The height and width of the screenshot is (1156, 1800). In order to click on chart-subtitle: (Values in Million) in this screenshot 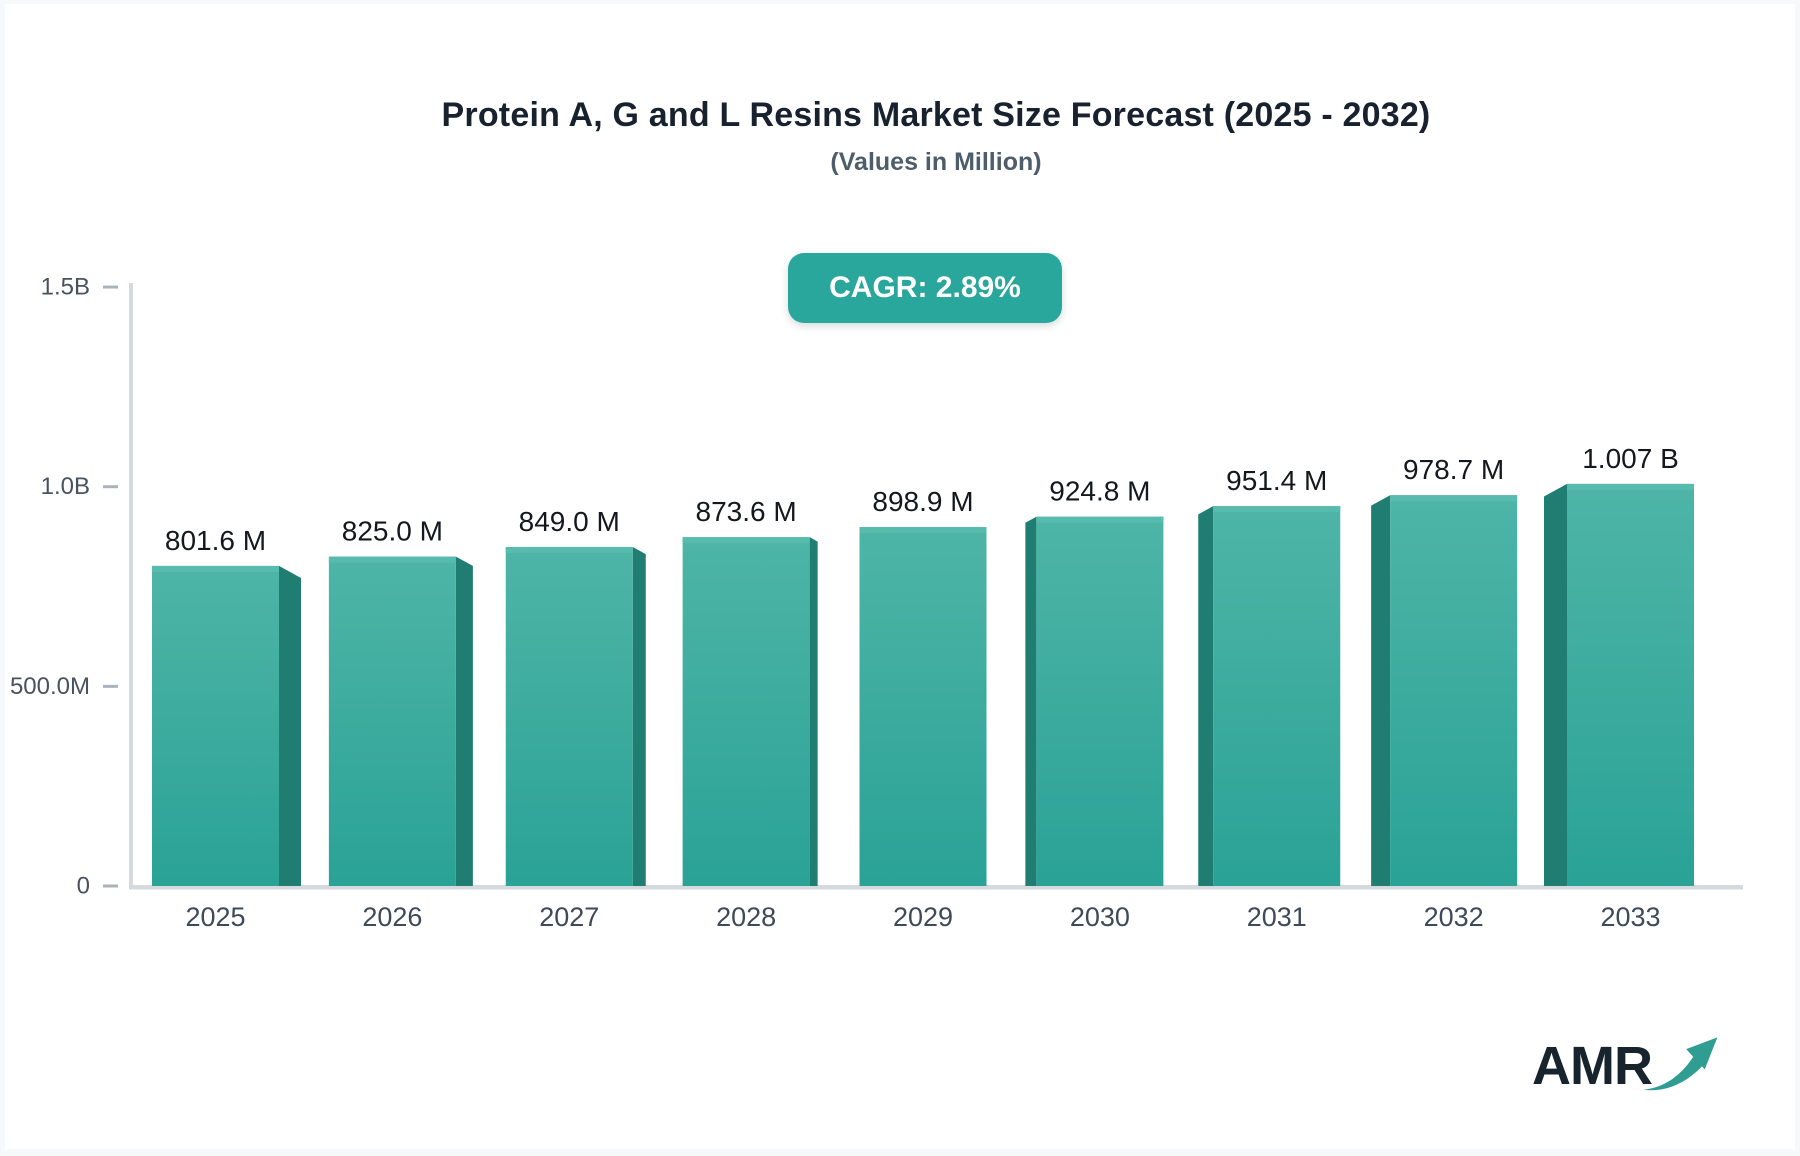, I will do `click(936, 162)`.